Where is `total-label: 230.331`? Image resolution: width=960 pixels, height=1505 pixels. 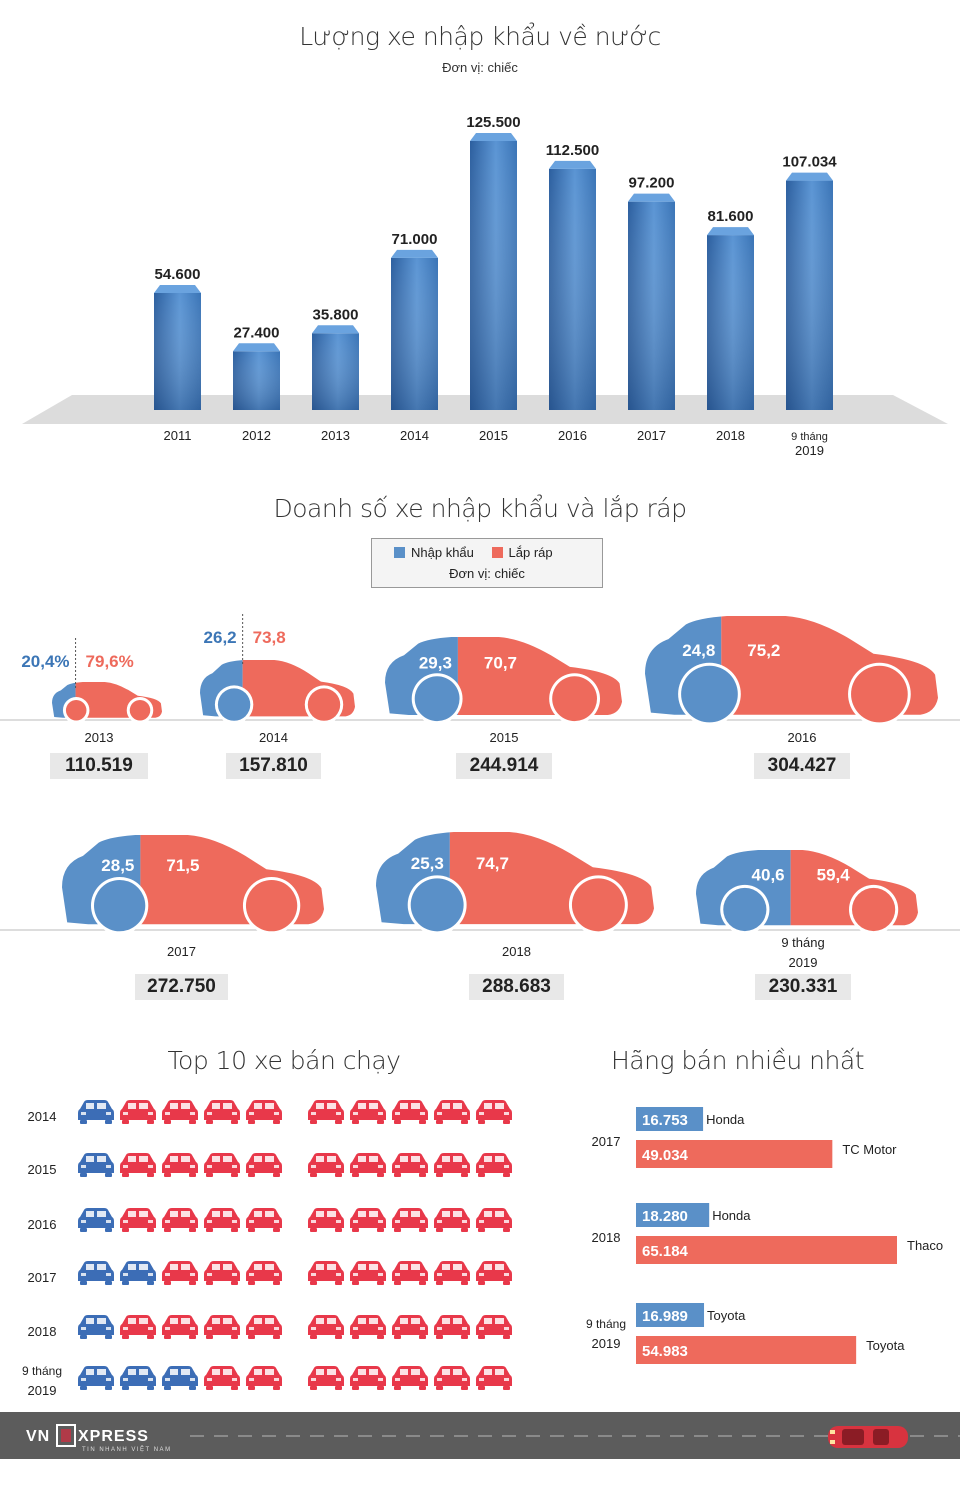 total-label: 230.331 is located at coordinates (803, 987).